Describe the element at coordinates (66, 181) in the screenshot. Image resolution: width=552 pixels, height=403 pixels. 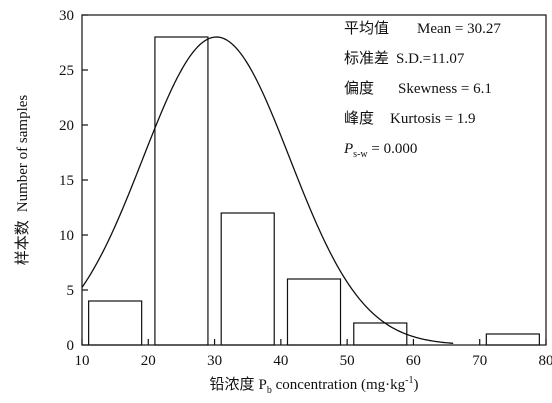
I see `y-tick-label: 15` at that location.